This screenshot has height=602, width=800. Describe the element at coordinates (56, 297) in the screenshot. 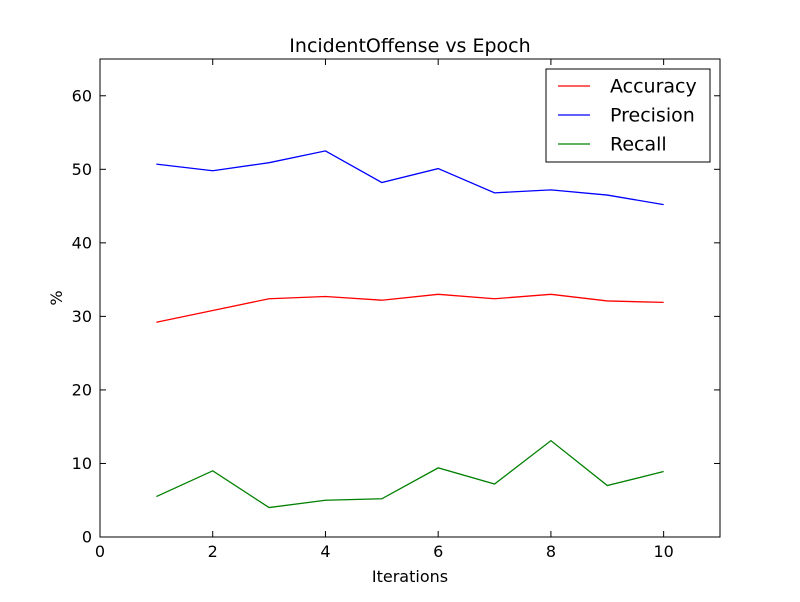

I see `y-axis-label: %` at that location.